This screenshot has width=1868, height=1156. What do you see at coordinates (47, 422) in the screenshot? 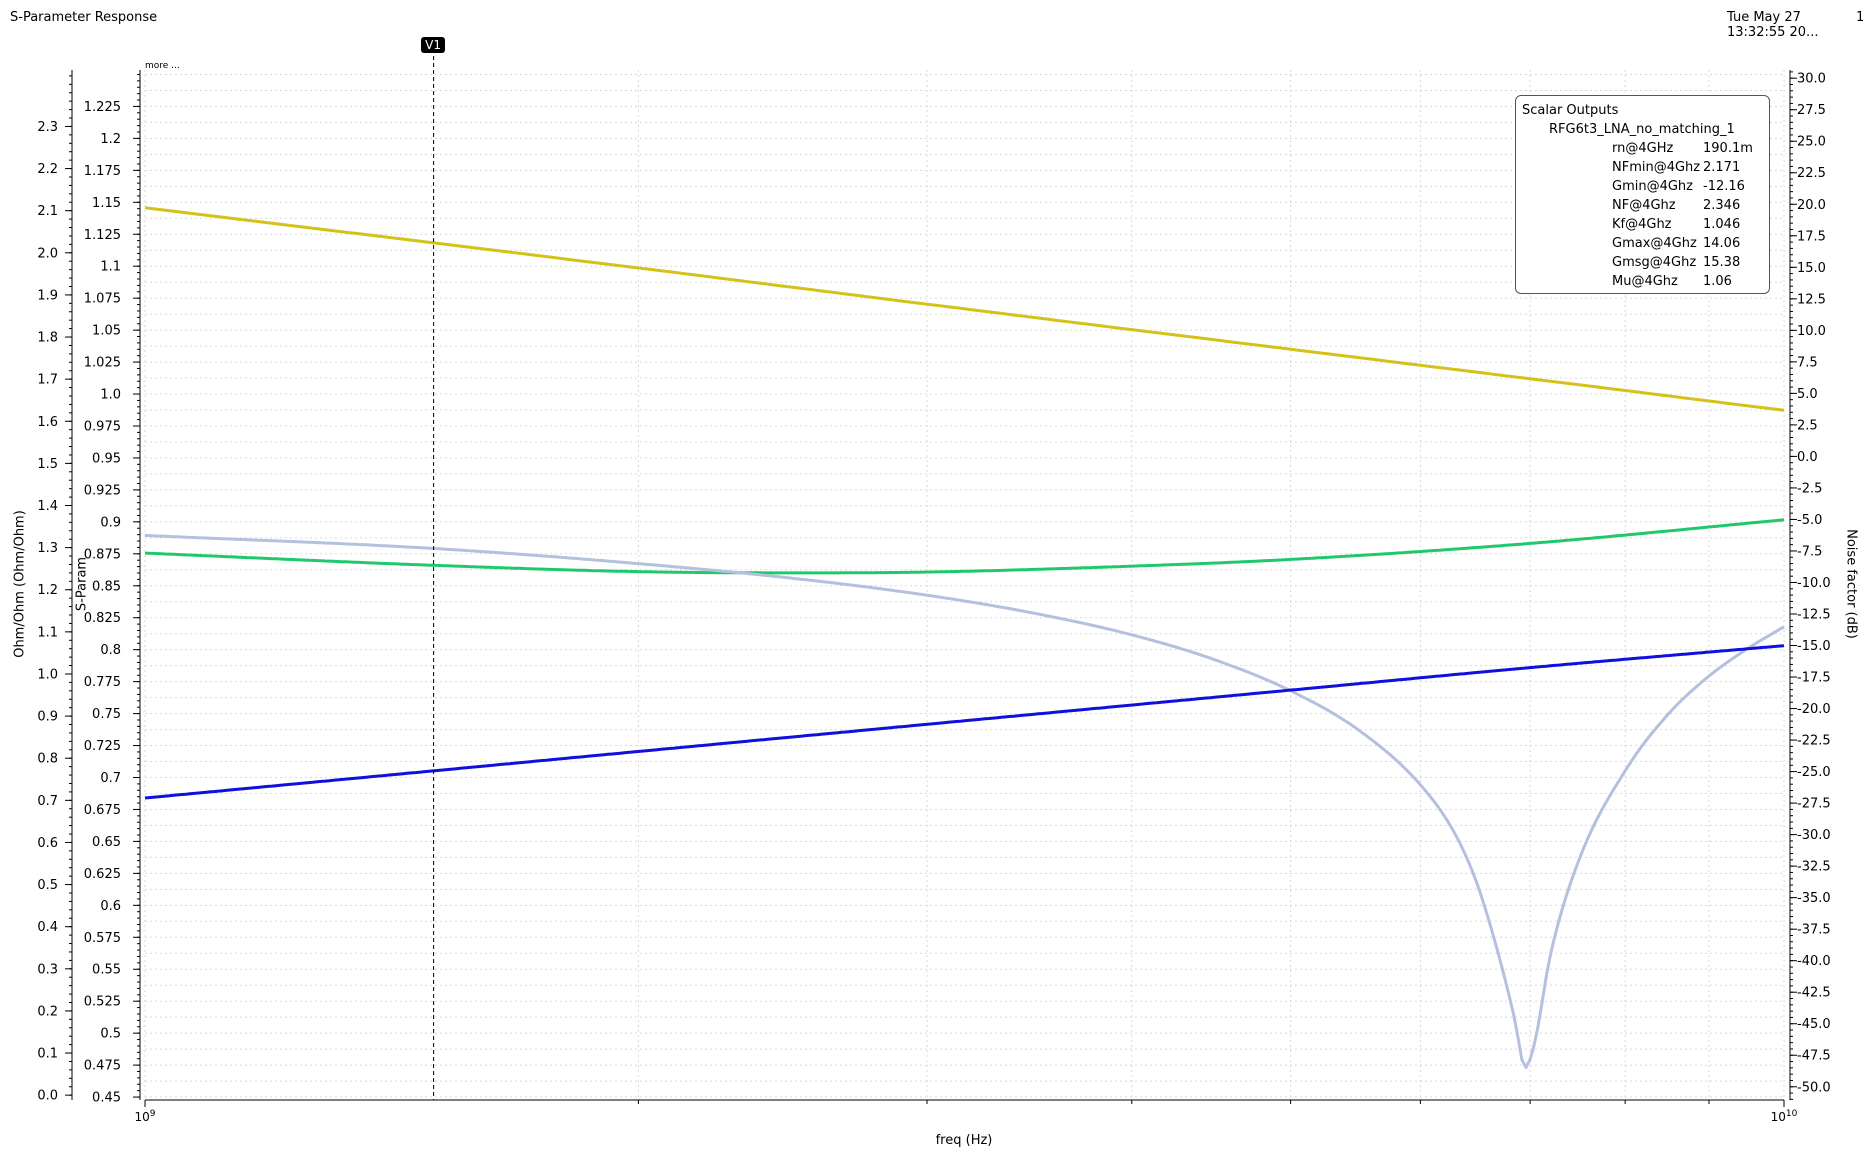
I see `y-left-tick-label: 1.6` at bounding box center [47, 422].